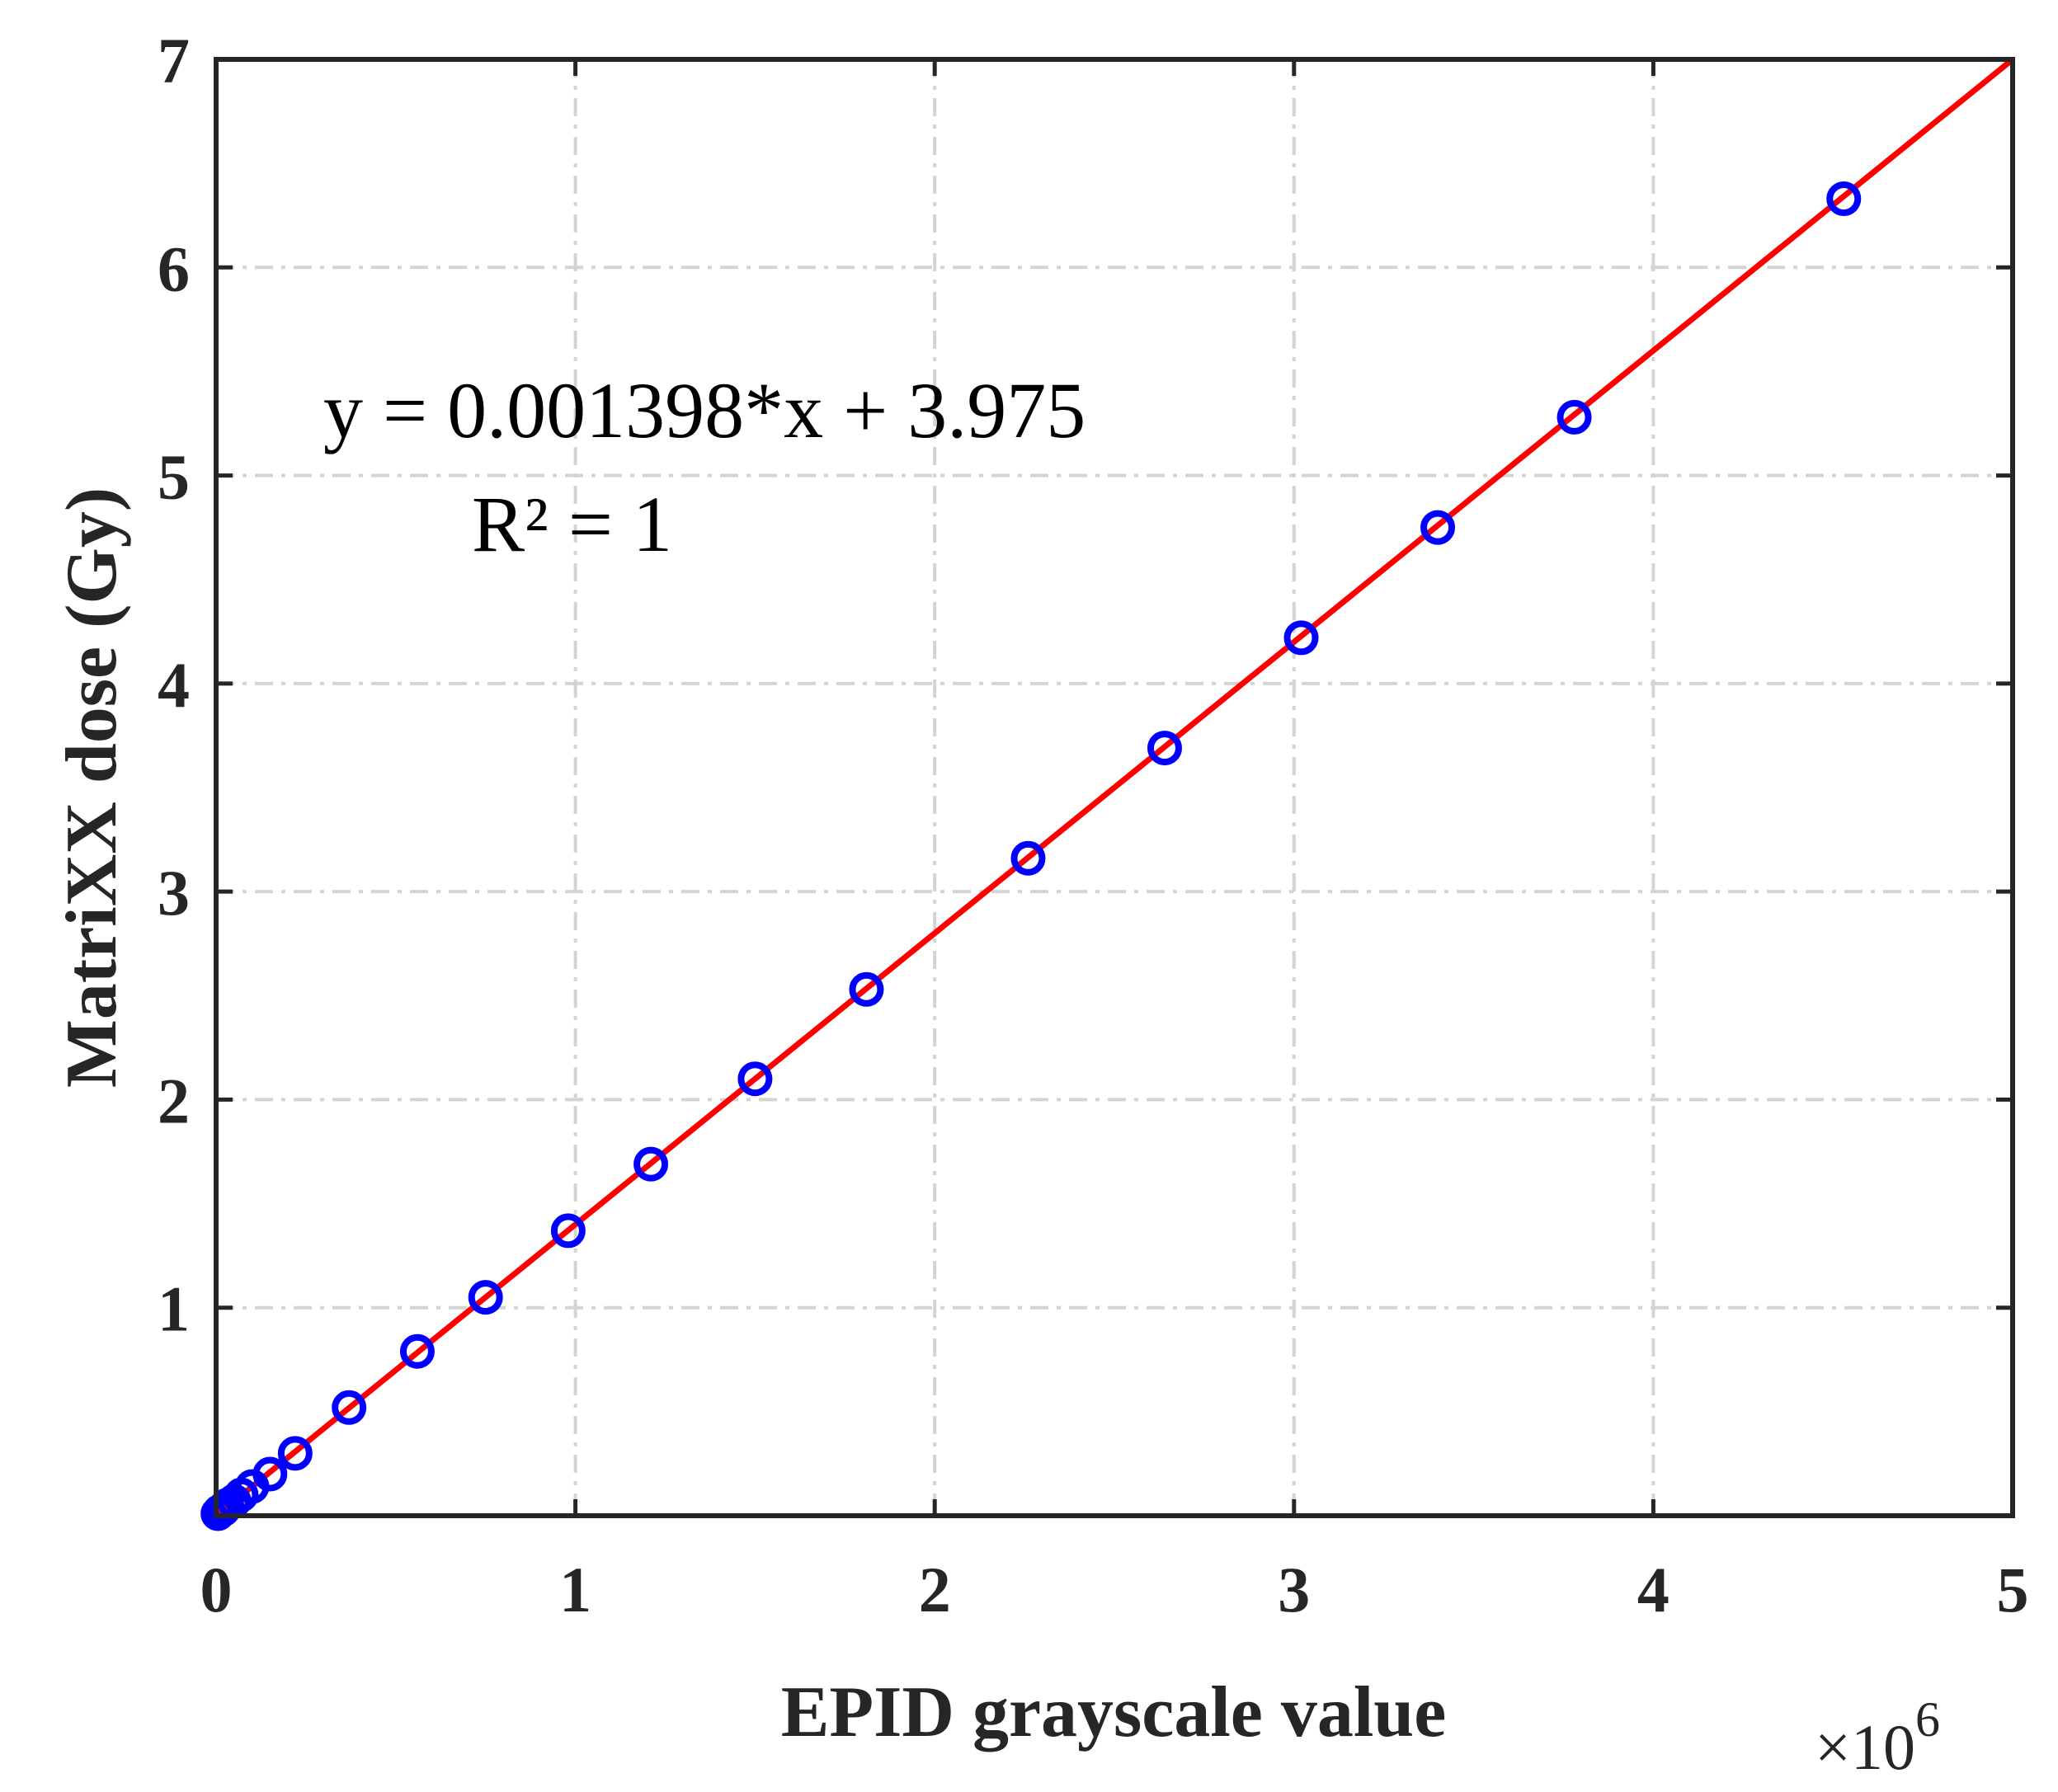 This screenshot has width=2058, height=1792. I want to click on x-tick-label: 5, so click(2013, 1590).